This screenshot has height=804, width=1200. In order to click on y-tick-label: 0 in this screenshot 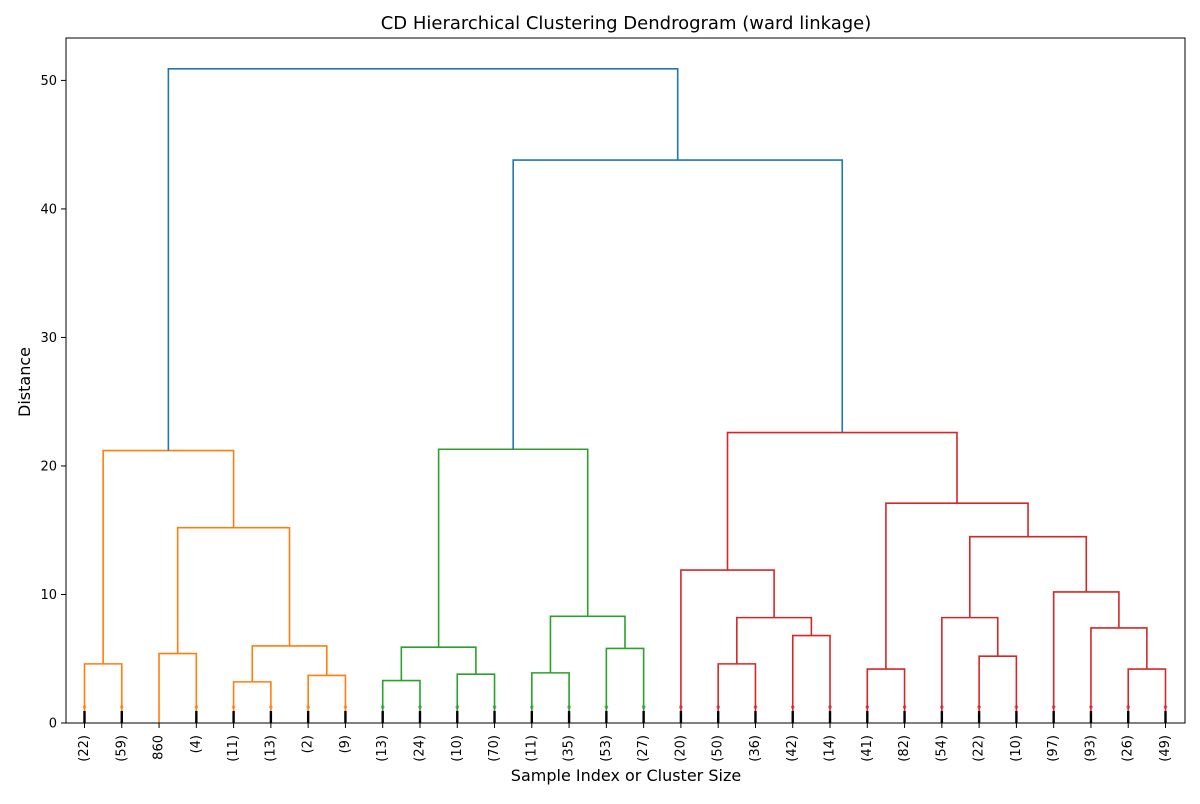, I will do `click(53, 724)`.